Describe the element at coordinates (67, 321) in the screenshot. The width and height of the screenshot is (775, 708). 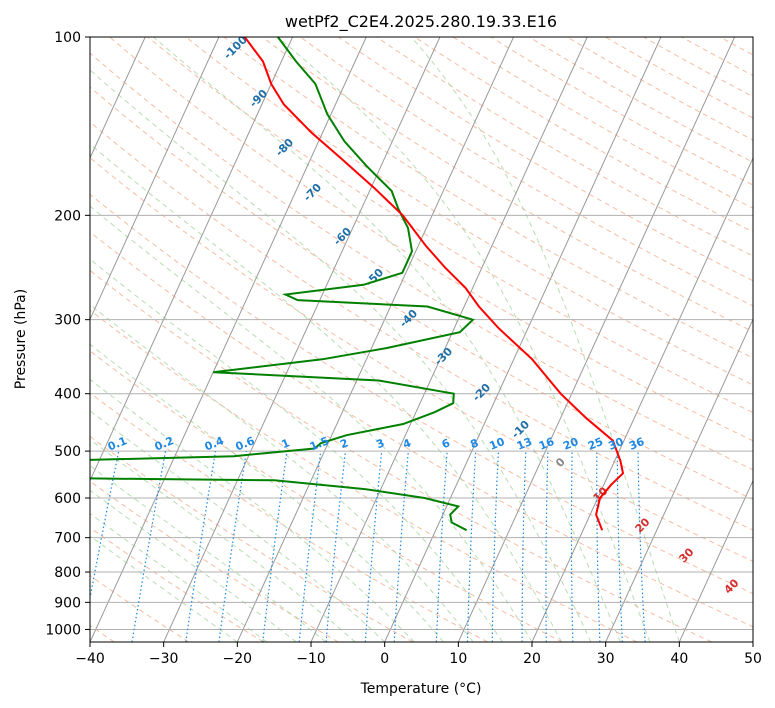
I see `y-tick-label: 300` at that location.